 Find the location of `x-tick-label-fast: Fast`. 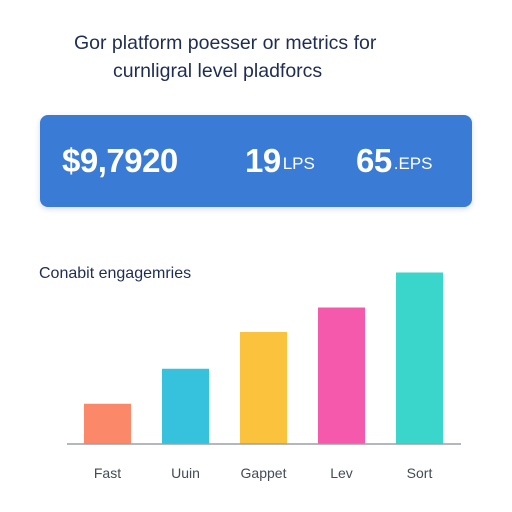

x-tick-label-fast: Fast is located at coordinates (107, 473).